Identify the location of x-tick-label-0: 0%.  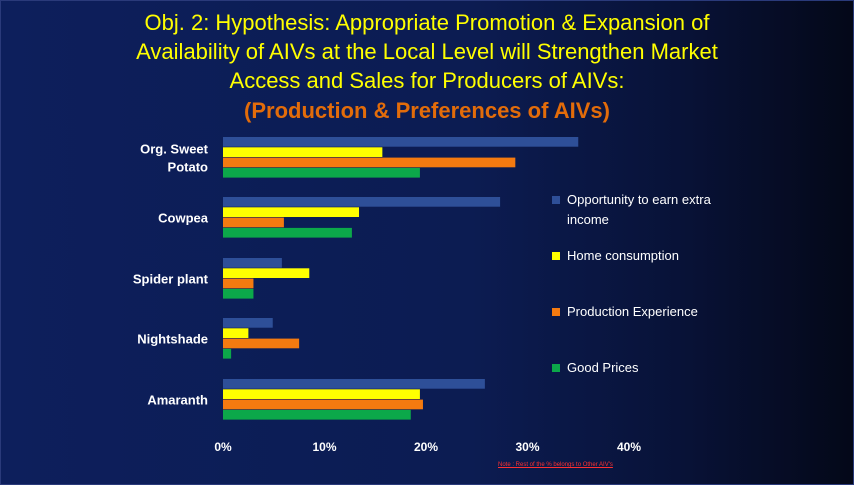
(223, 447).